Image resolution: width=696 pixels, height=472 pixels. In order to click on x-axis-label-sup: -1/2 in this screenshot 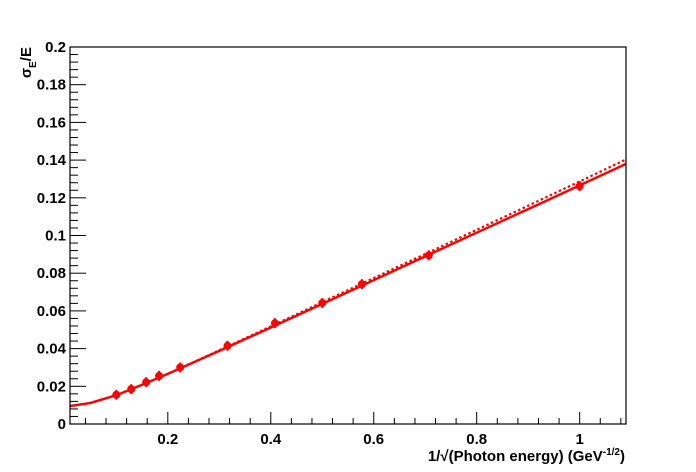, I will do `click(612, 452)`.